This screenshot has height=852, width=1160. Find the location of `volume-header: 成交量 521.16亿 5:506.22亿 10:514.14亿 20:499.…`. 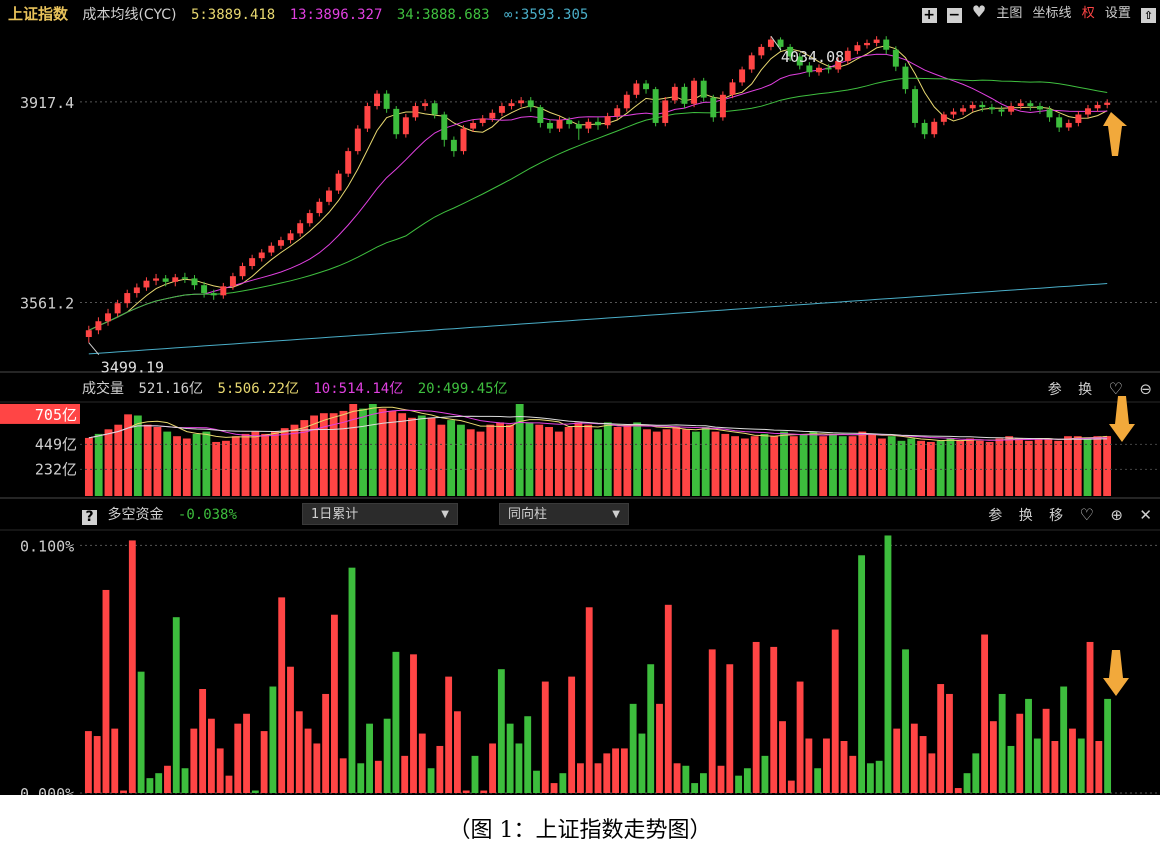

volume-header: 成交量 521.16亿 5:506.22亿 10:514.14亿 20:499.… is located at coordinates (300, 389).